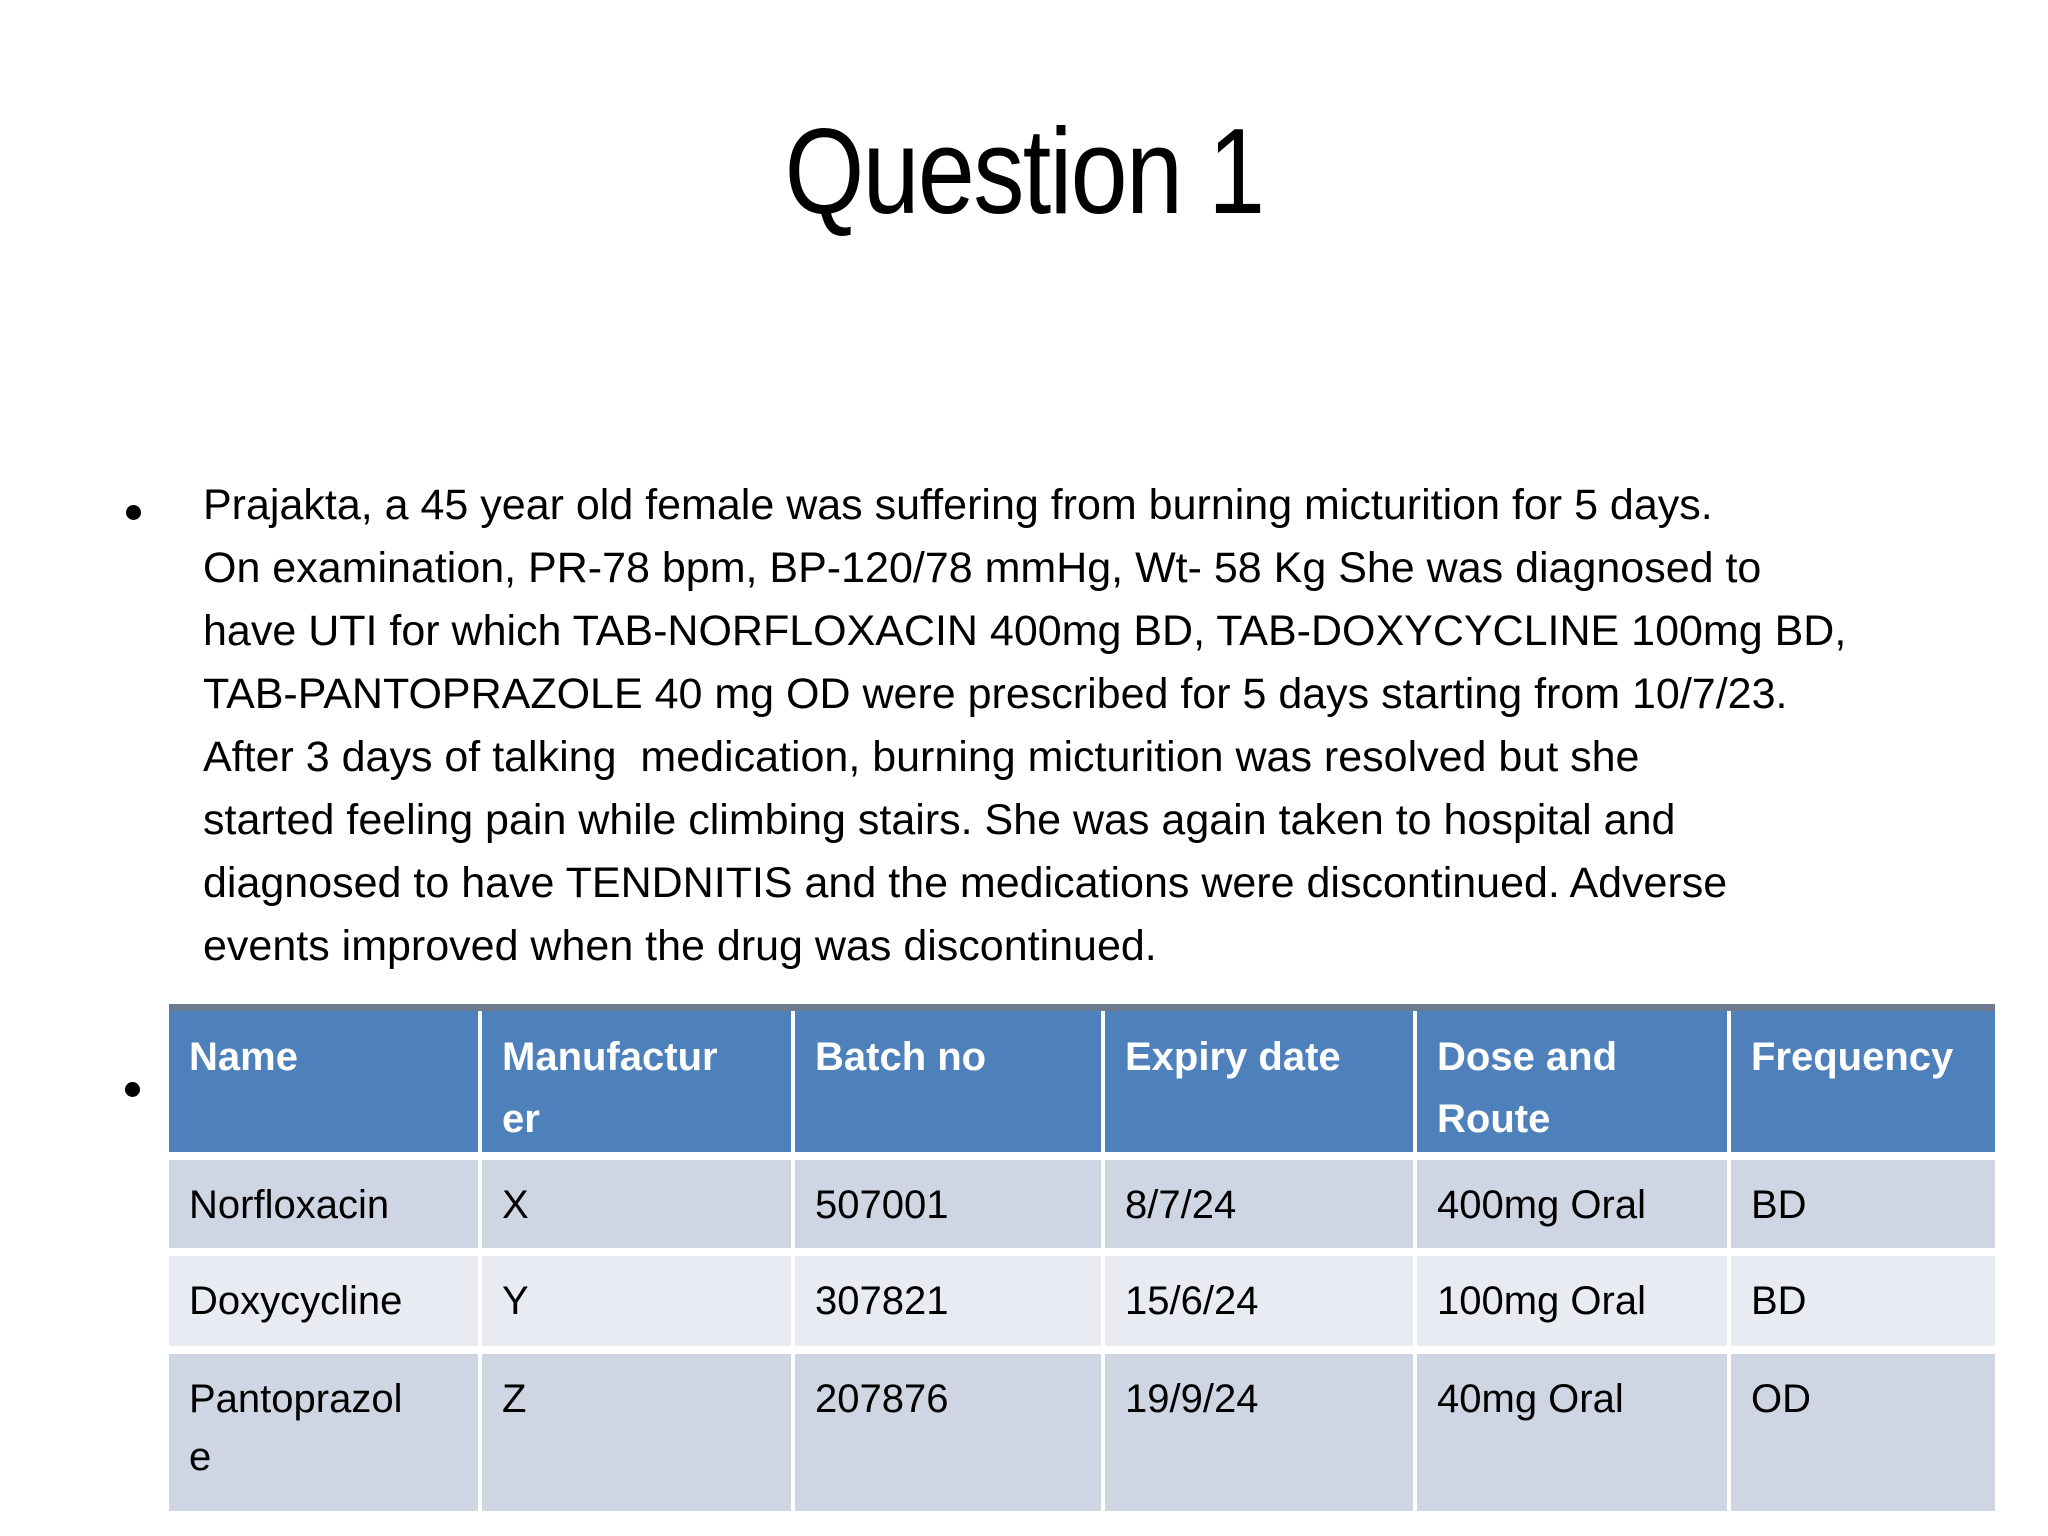 This screenshot has height=1536, width=2048. Describe the element at coordinates (1572, 1301) in the screenshot. I see `table-cell-dose-route: 100mg Oral` at that location.